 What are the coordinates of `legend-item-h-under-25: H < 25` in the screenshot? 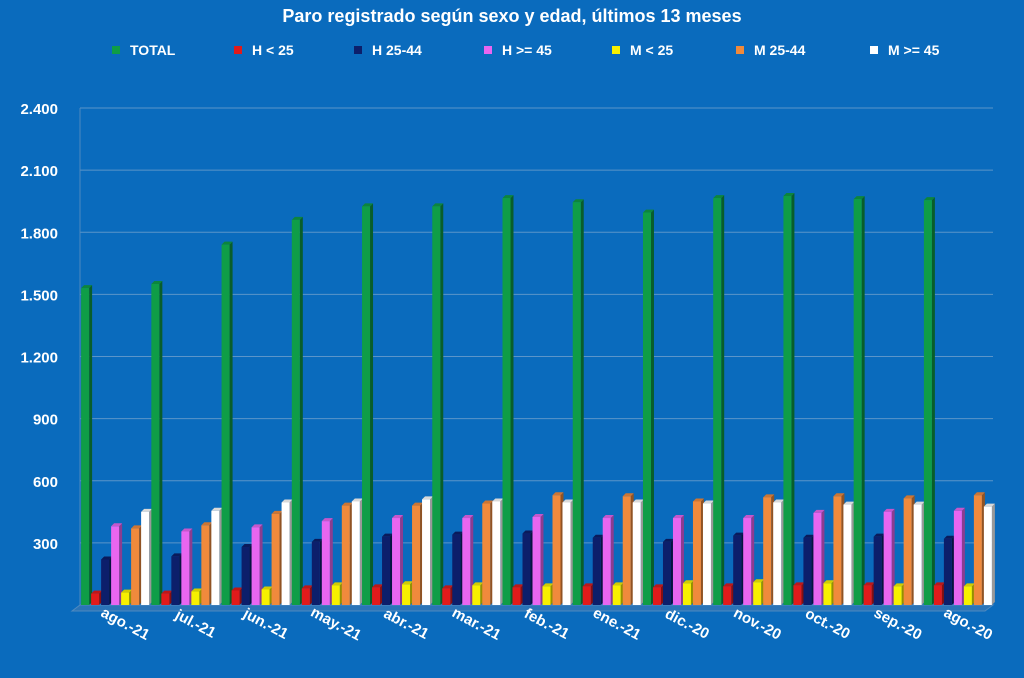 It's located at (264, 50).